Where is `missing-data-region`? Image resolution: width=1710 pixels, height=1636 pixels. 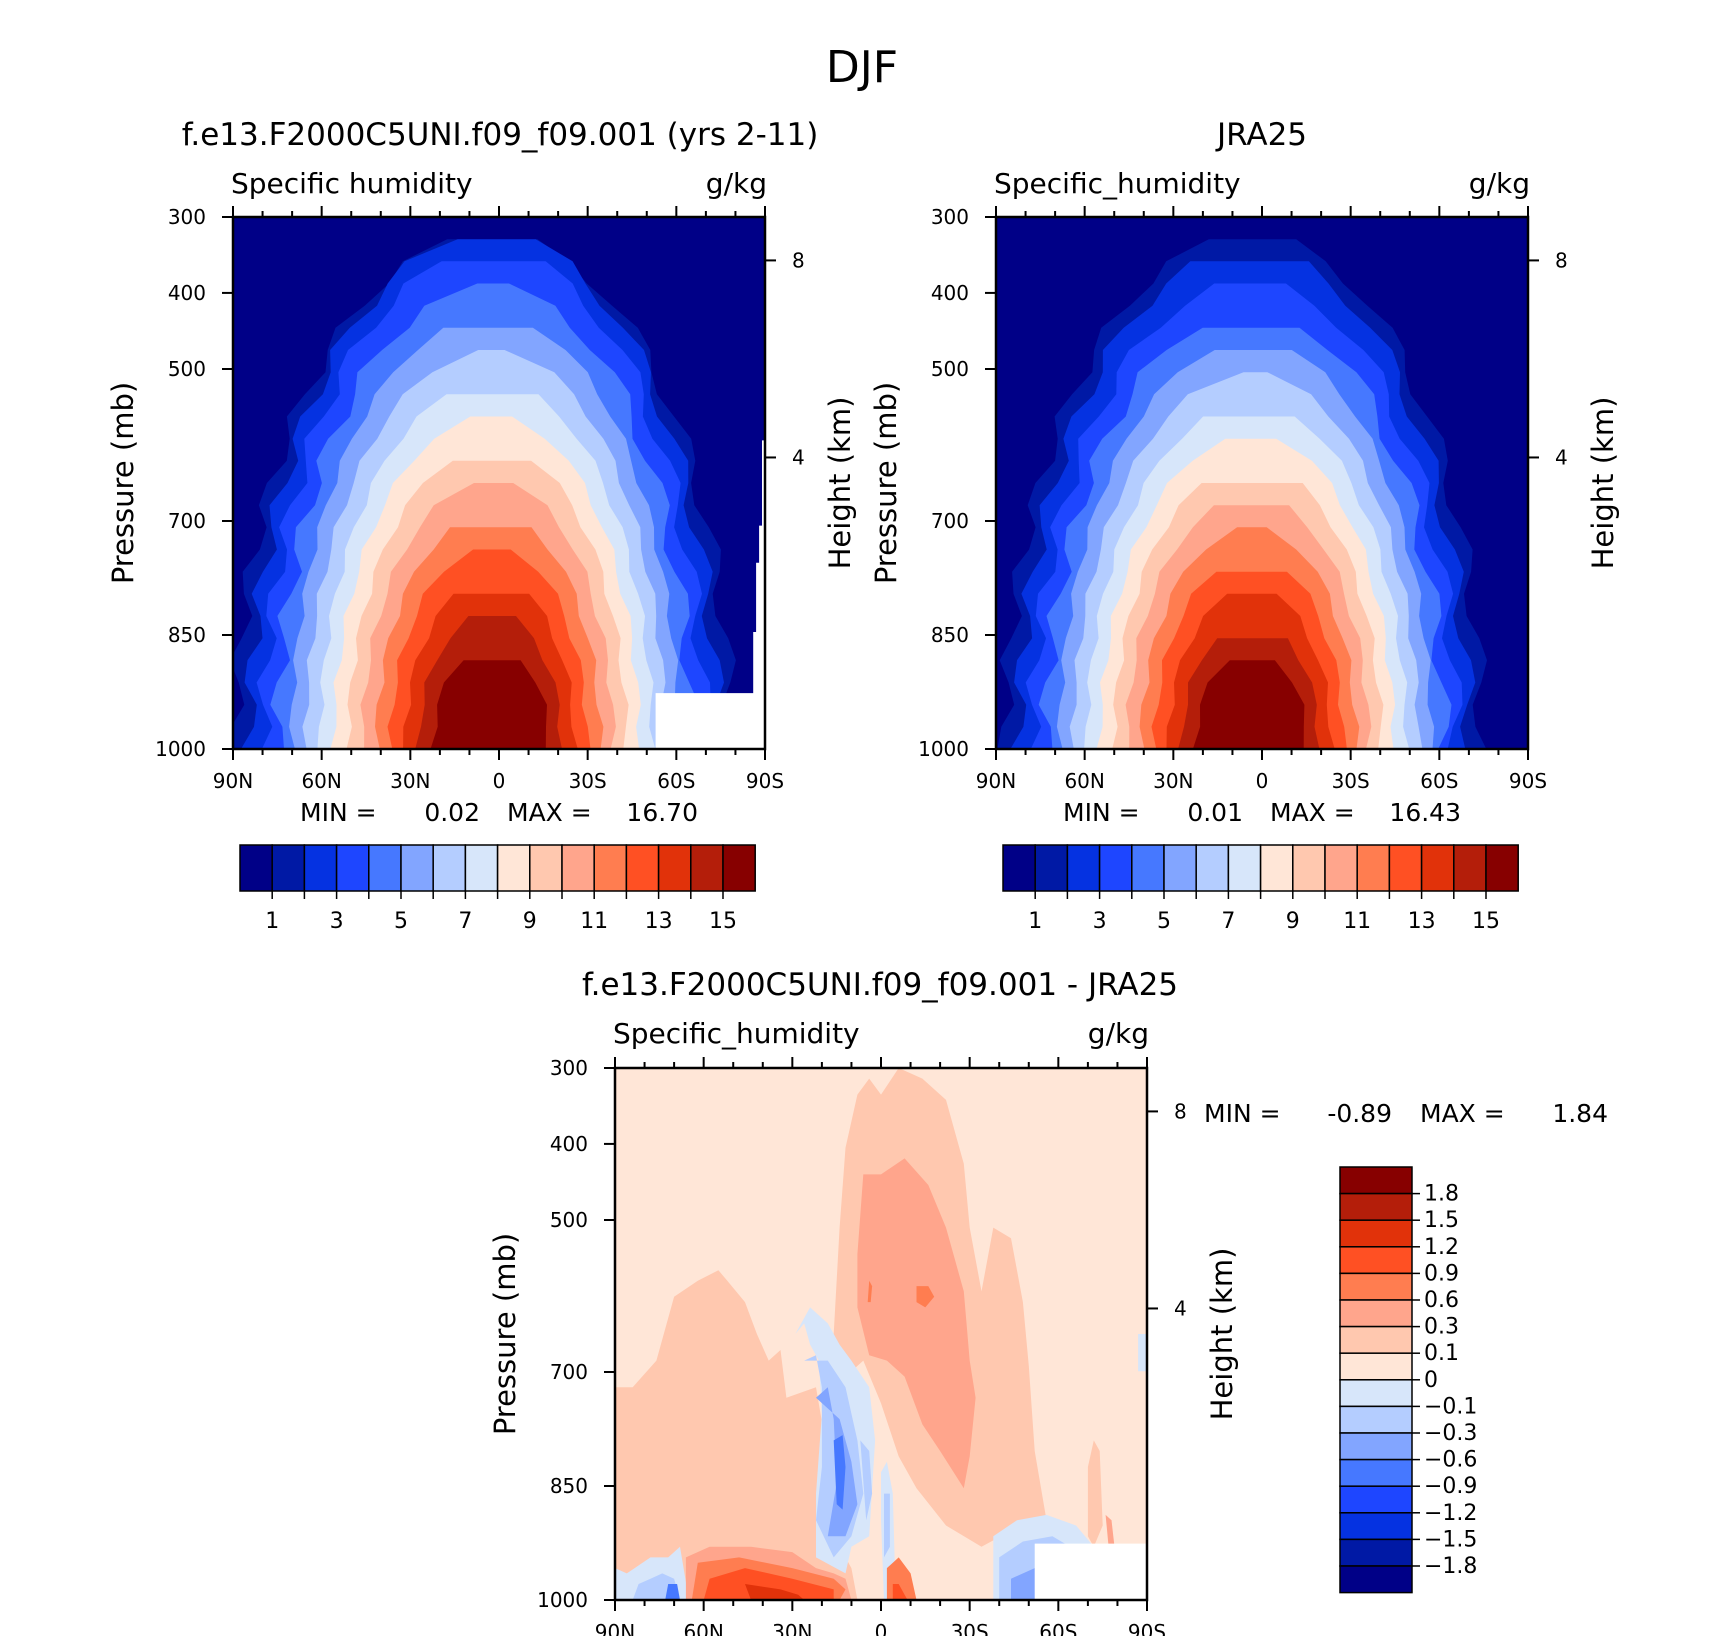 missing-data-region is located at coordinates (1090, 1571).